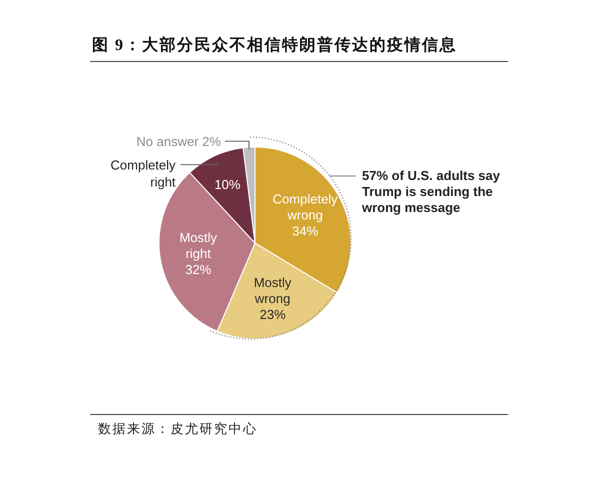 This screenshot has height=480, width=600. I want to click on slice-label: Mostly wrong, so click(273, 290).